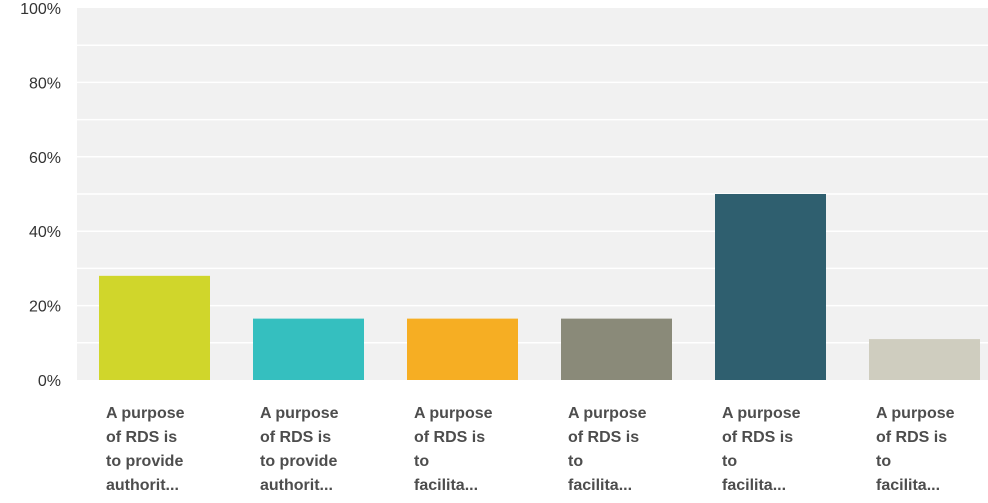  What do you see at coordinates (45, 307) in the screenshot?
I see `y-tick-label: 20%` at bounding box center [45, 307].